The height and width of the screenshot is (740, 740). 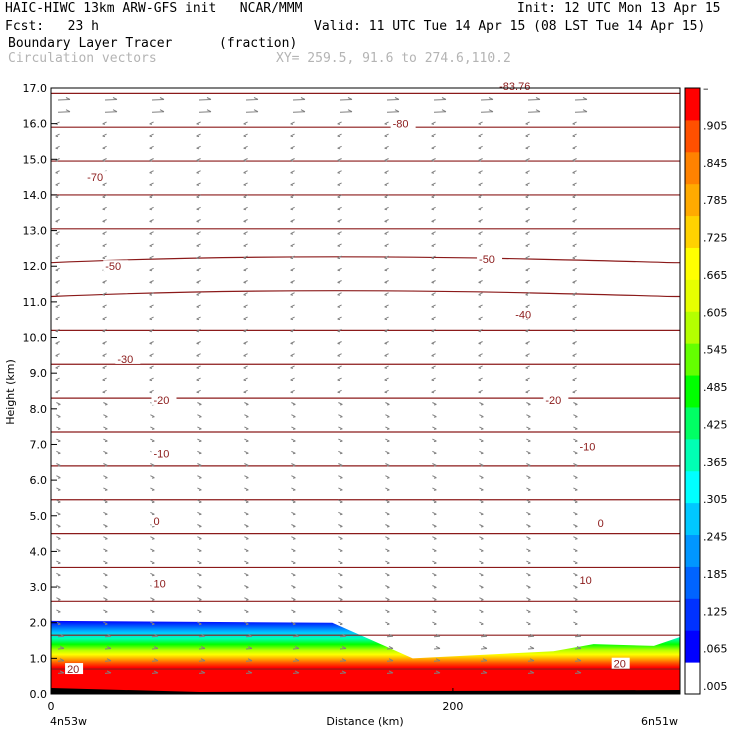 What do you see at coordinates (159, 584) in the screenshot?
I see `contour-label: 10` at bounding box center [159, 584].